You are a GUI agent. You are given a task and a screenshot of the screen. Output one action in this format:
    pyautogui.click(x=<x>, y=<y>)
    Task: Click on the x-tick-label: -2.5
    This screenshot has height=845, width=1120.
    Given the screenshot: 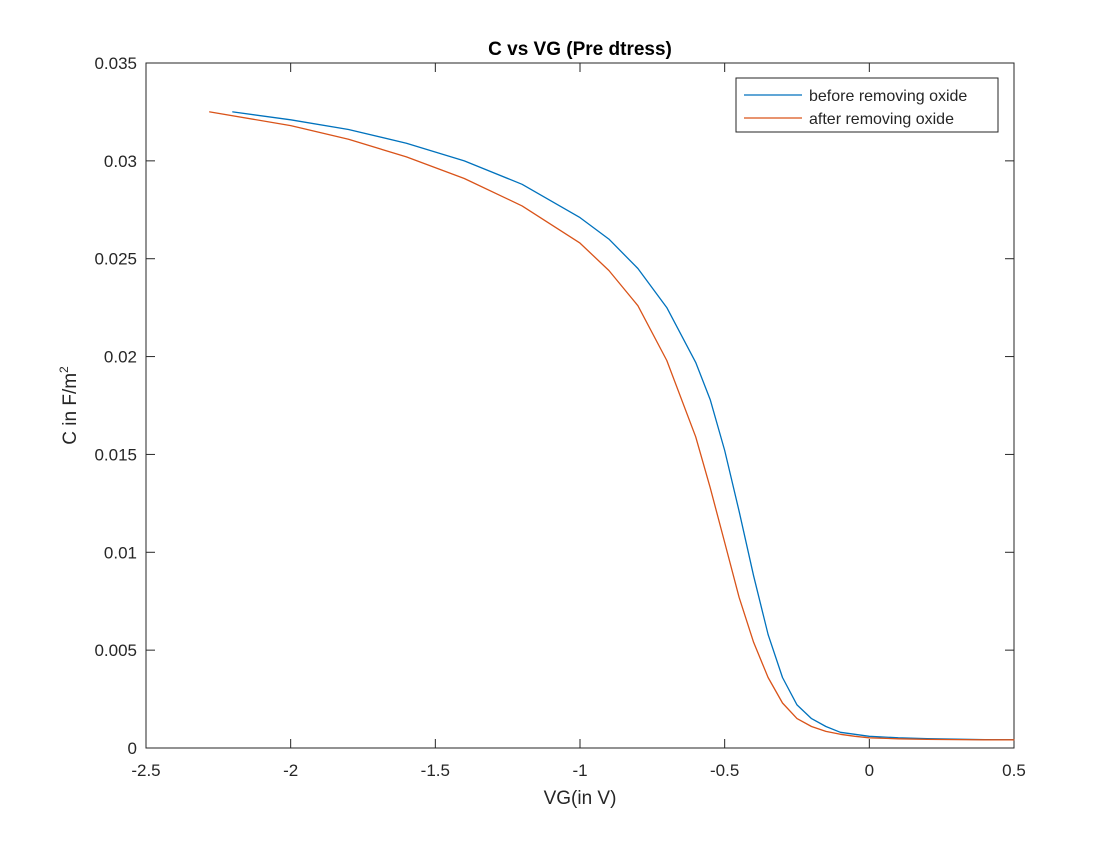 What is the action you would take?
    pyautogui.click(x=145, y=770)
    